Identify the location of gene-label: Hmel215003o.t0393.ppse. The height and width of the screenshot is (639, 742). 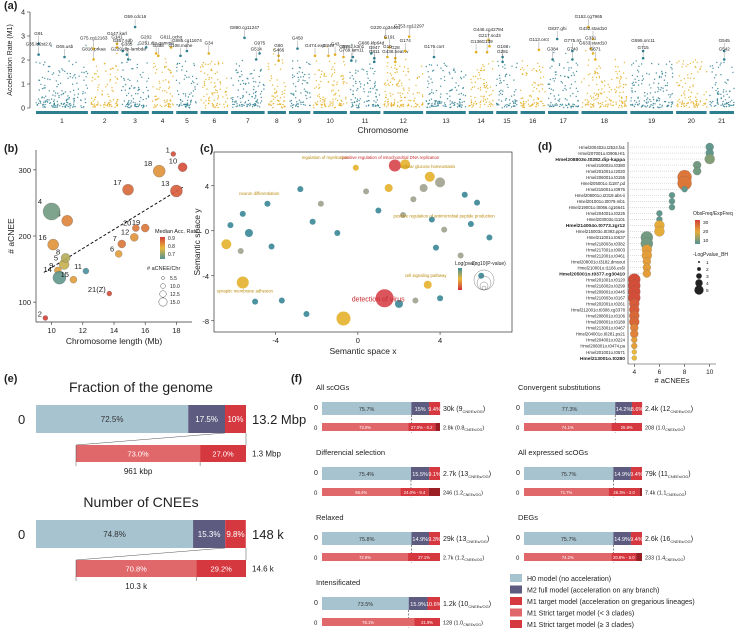
(601, 231).